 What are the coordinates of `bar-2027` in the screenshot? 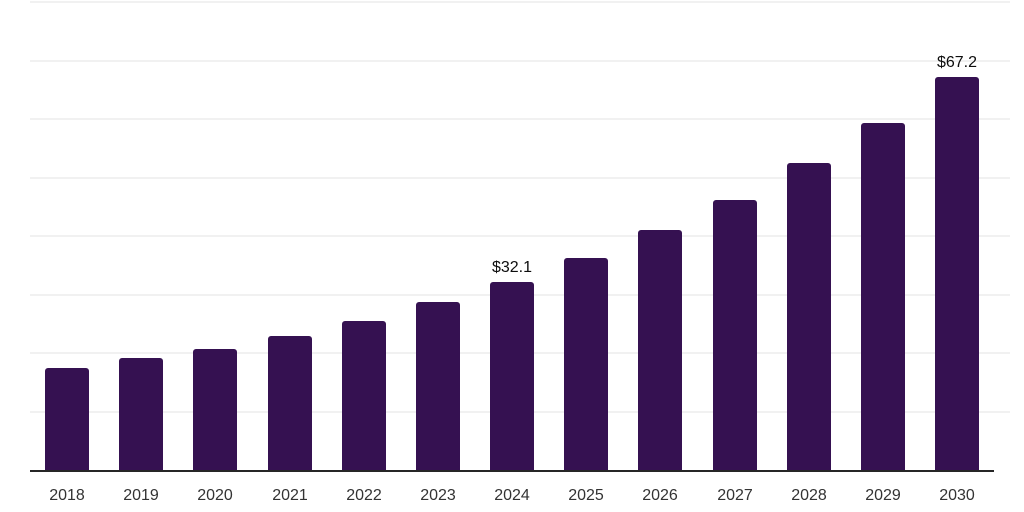 It's located at (735, 335).